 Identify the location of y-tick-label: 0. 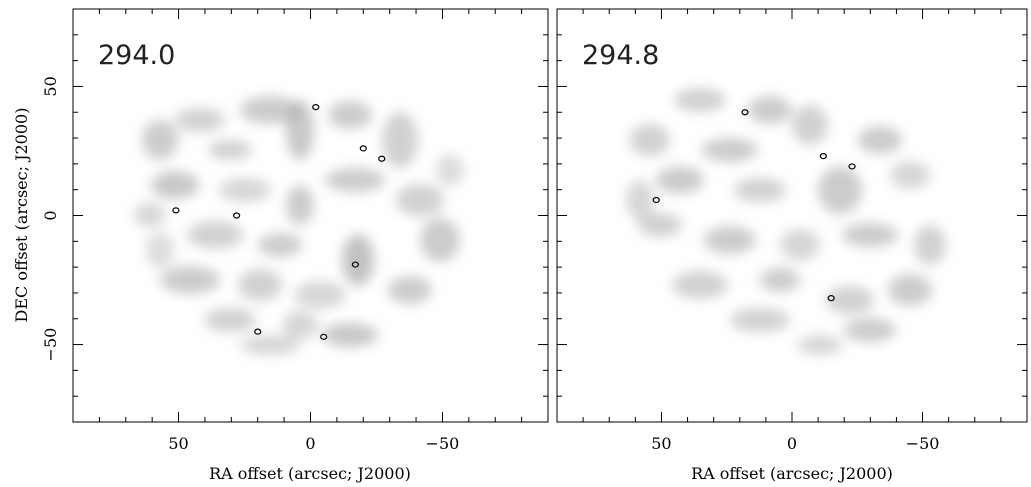
(50, 215).